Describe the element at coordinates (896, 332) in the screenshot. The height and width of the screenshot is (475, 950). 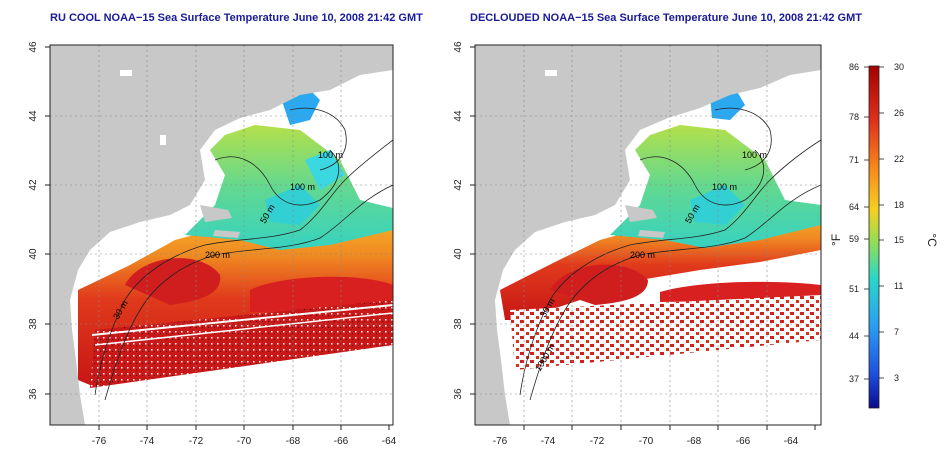
I see `c-tick-label: 7` at that location.